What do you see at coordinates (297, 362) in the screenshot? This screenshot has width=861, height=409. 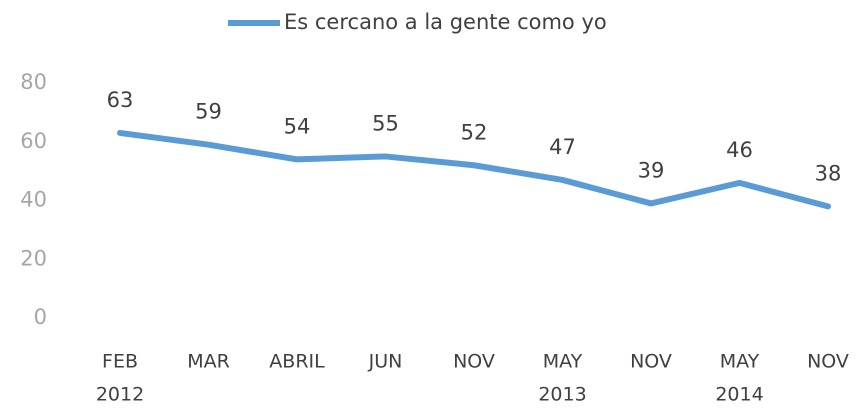 I see `x-tick-label: ABRIL` at bounding box center [297, 362].